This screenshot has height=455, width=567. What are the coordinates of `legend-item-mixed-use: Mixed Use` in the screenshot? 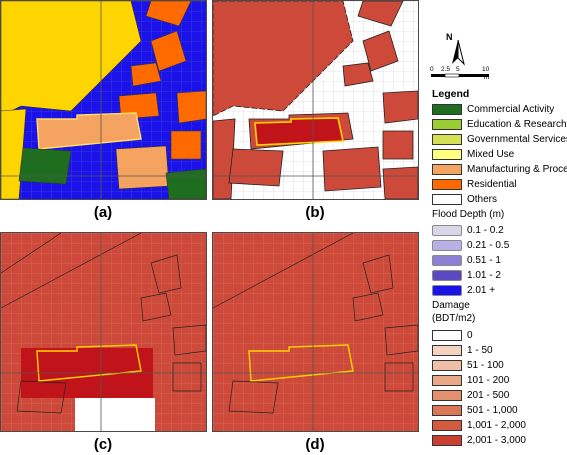 It's located at (473, 154).